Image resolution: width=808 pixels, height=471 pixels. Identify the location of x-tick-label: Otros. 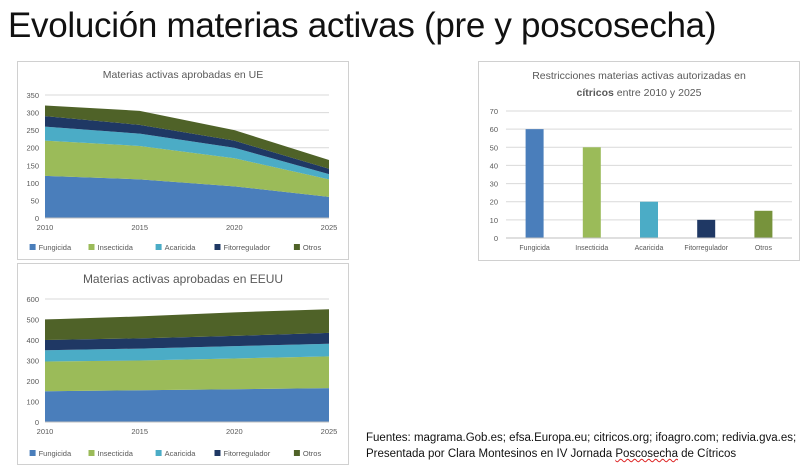
(764, 248).